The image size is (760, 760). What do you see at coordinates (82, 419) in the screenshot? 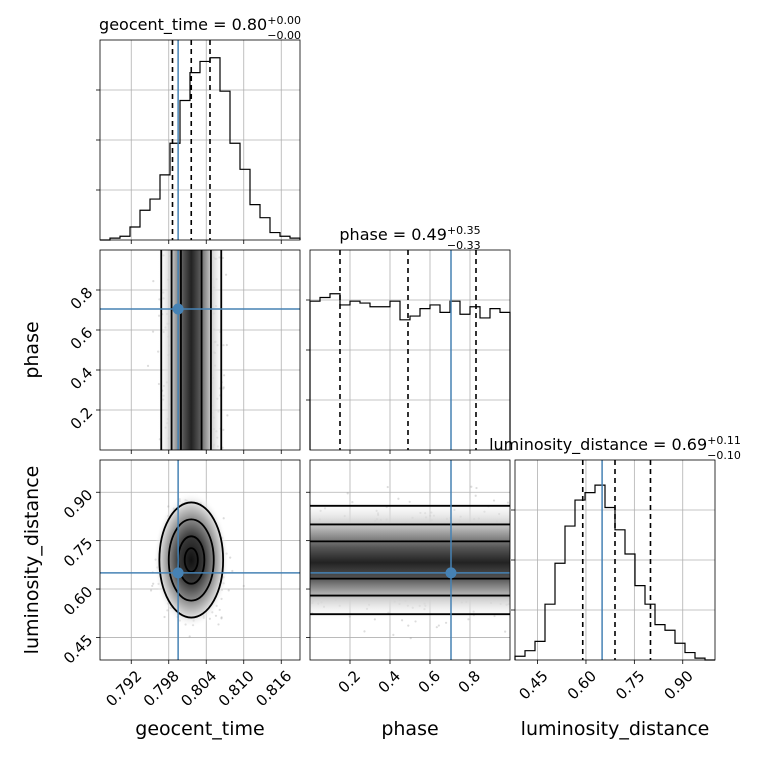
I see `y-tick-label: 0.2` at bounding box center [82, 419].